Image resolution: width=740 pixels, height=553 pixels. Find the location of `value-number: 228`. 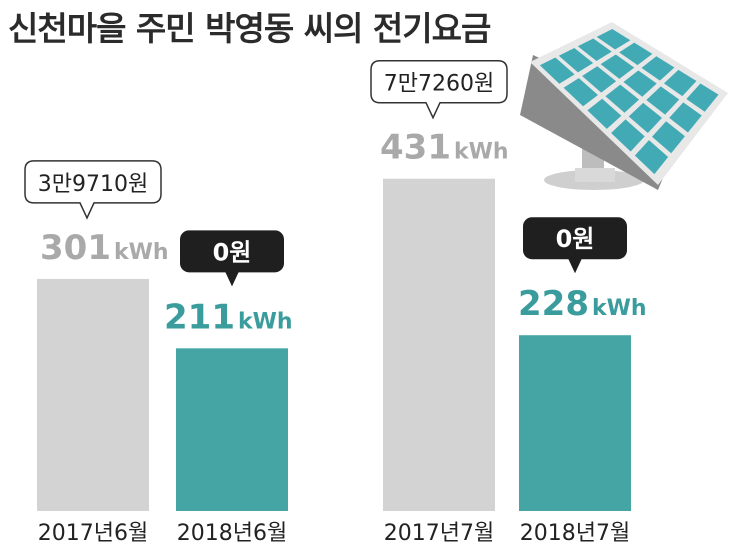

value-number: 228 is located at coordinates (553, 304).